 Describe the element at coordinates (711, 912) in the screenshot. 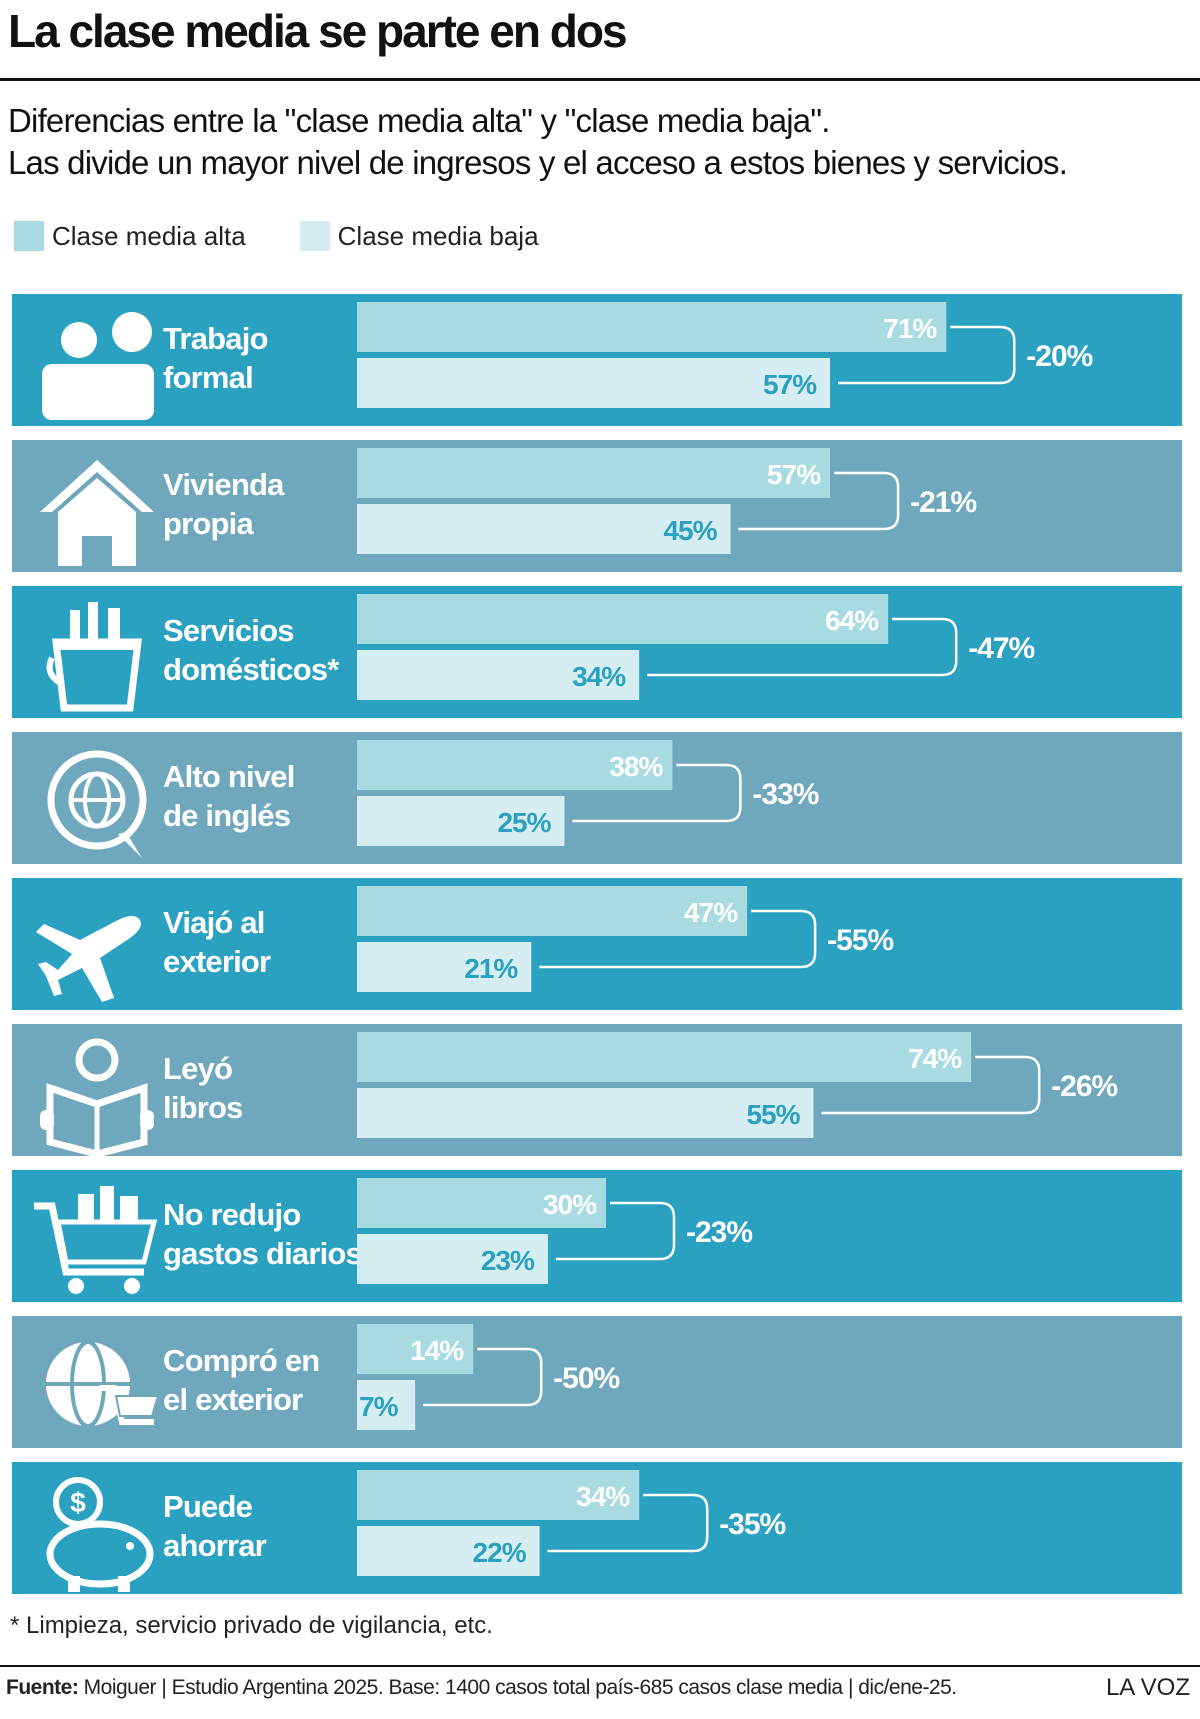

I see `value-label-alta: 47%` at that location.